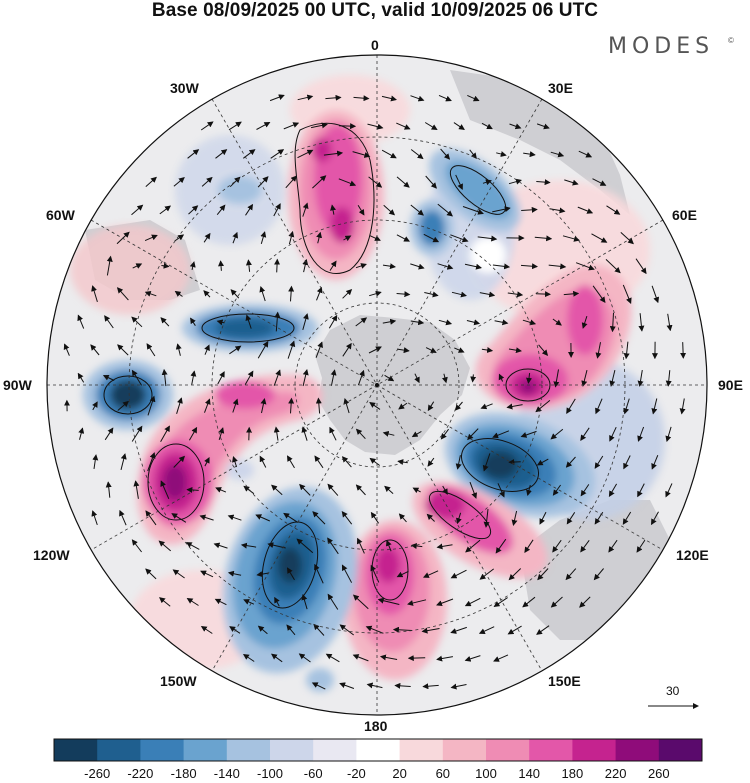 The height and width of the screenshot is (783, 750). Describe the element at coordinates (270, 773) in the screenshot. I see `colorbar-tick-label: -100` at that location.